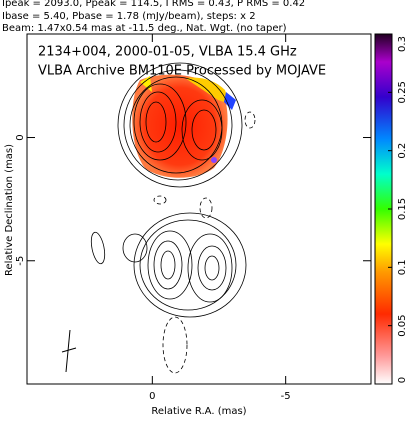 The image size is (409, 424). Describe the element at coordinates (402, 151) in the screenshot. I see `colorbar-tick-label: 0.2` at that location.